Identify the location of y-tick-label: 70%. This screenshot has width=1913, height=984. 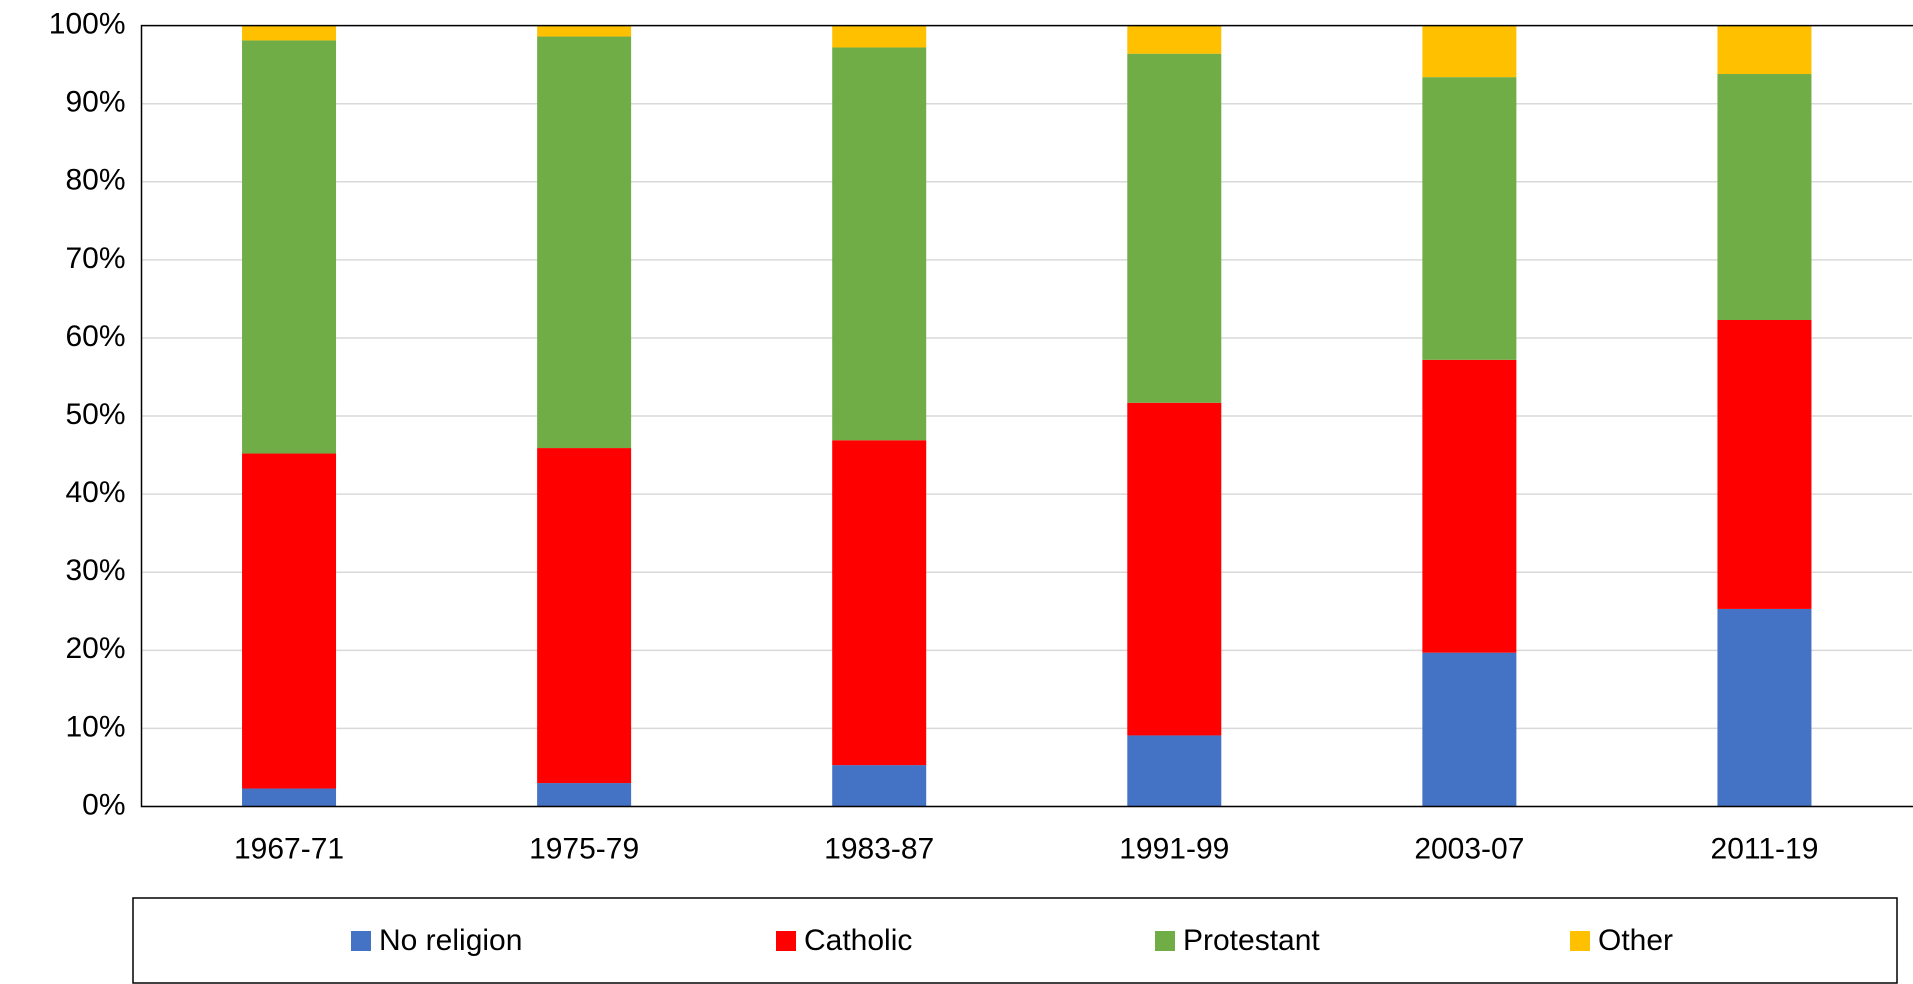
(95, 258).